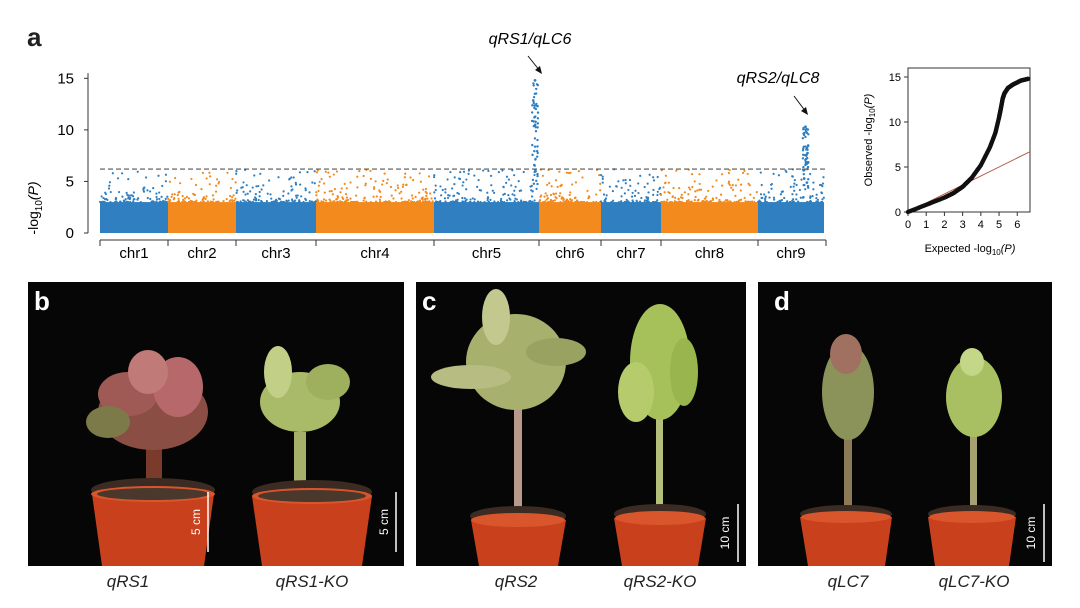 The image size is (1080, 608). Describe the element at coordinates (974, 431) in the screenshot. I see `plant-qlc7-ko` at that location.